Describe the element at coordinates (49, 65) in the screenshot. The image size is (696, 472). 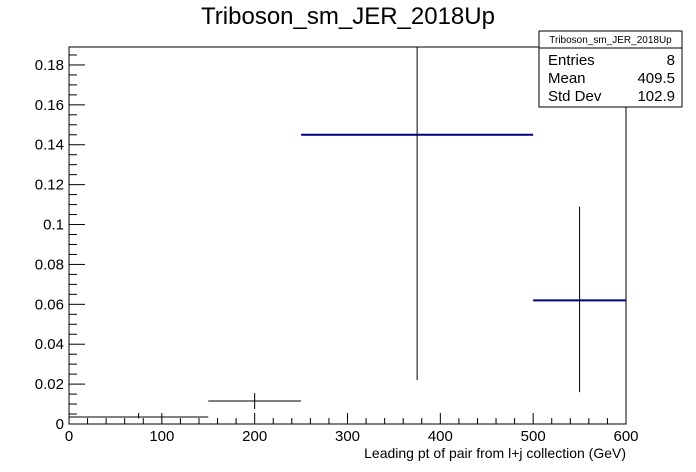
I see `y-tick-label: 0.18` at that location.